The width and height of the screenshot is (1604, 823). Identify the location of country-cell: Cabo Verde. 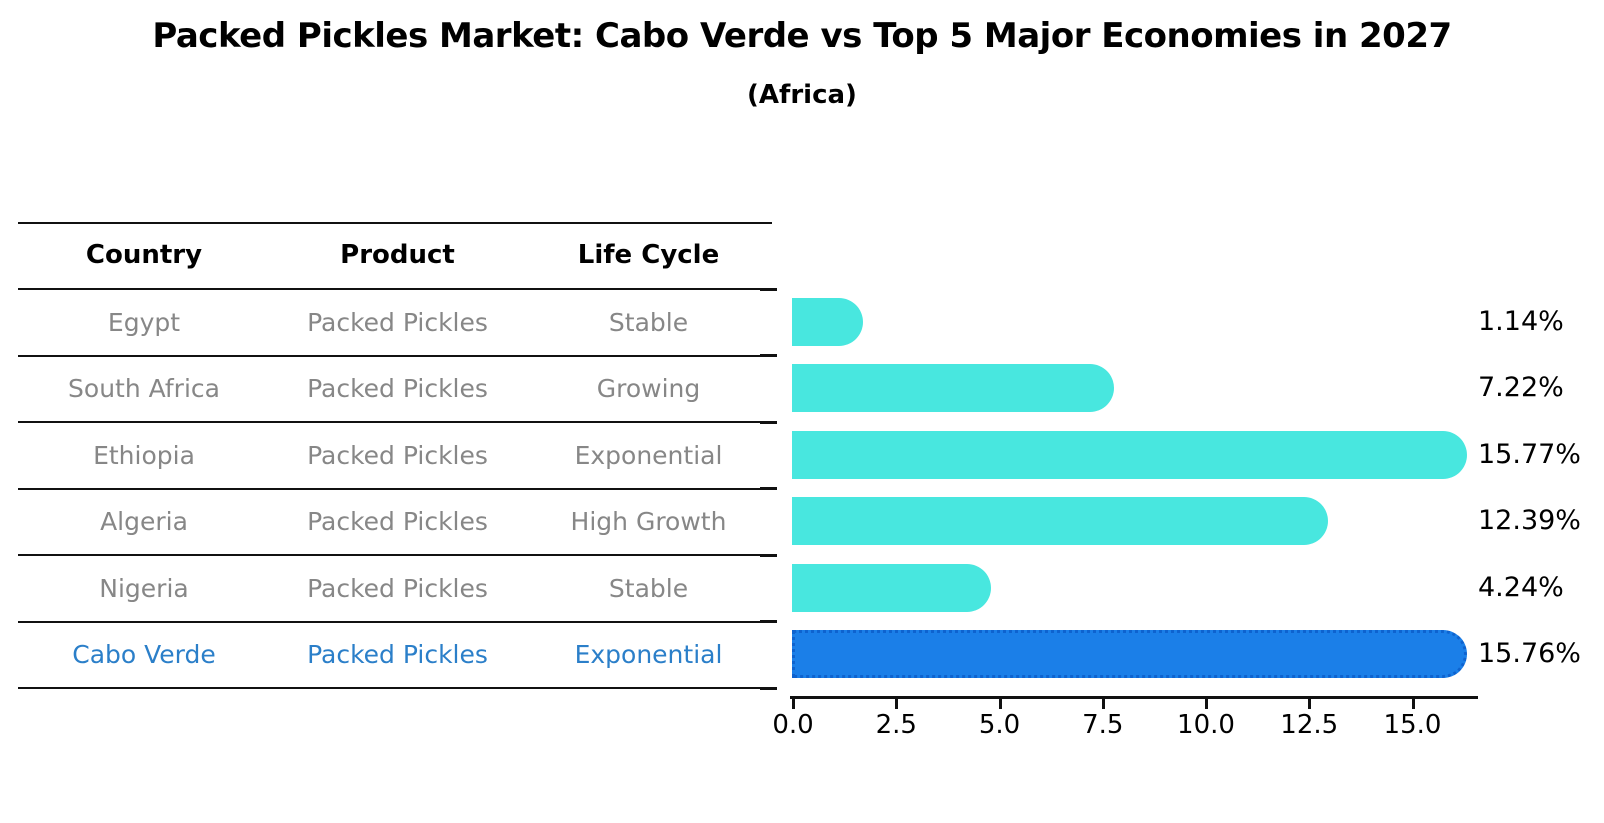
(144, 654).